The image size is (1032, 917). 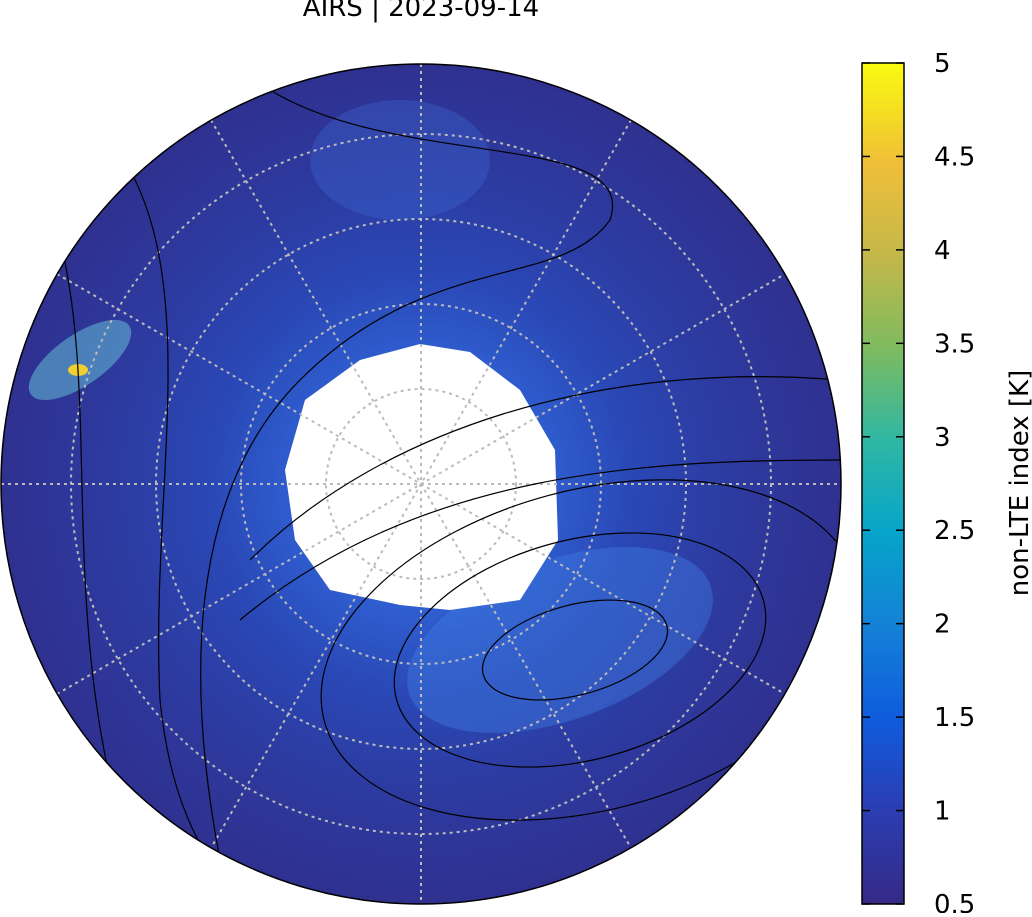 I want to click on colorbar-tick-label: 1.5, so click(x=954, y=718).